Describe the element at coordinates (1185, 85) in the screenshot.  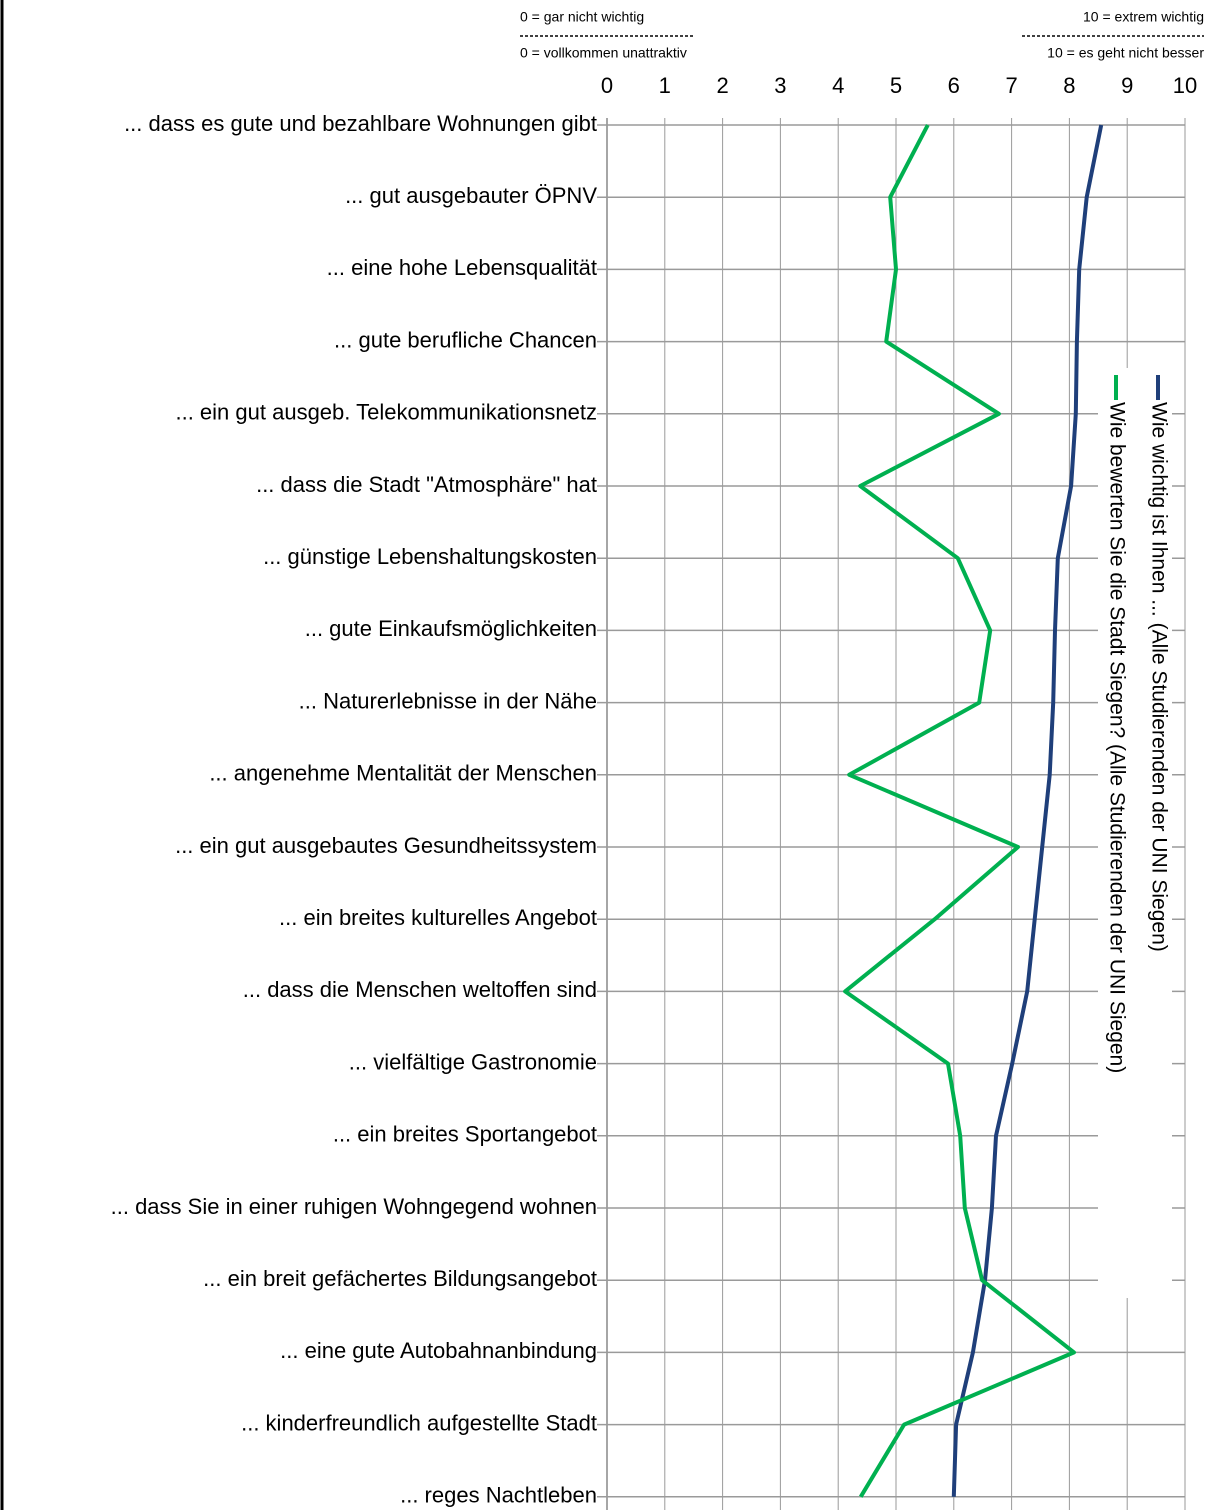
I see `x-tick-label: 10` at that location.